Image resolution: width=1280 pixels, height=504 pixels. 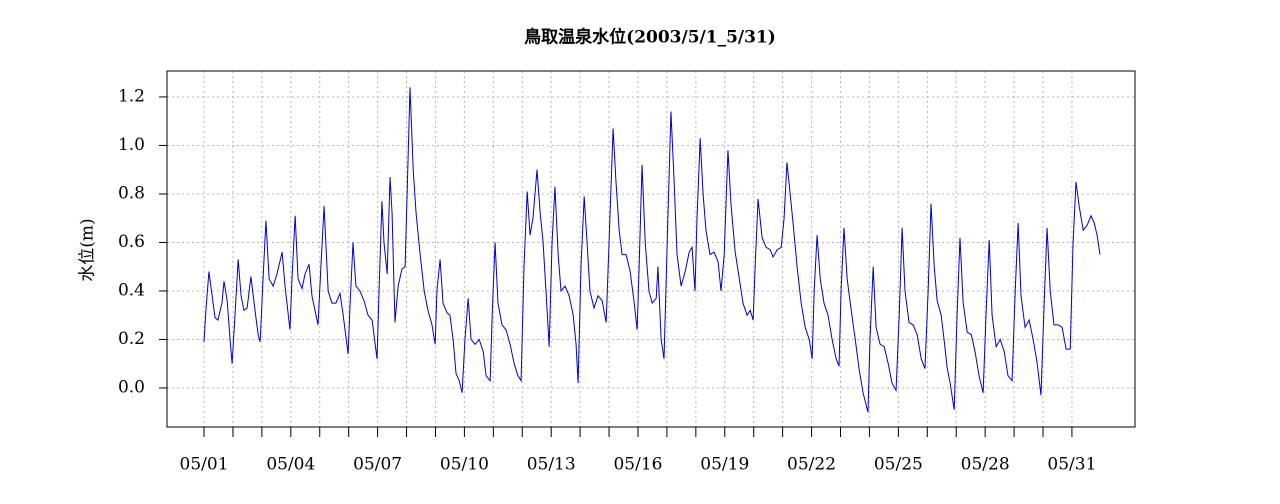 What do you see at coordinates (131, 242) in the screenshot?
I see `y-tick-label: 0.6` at bounding box center [131, 242].